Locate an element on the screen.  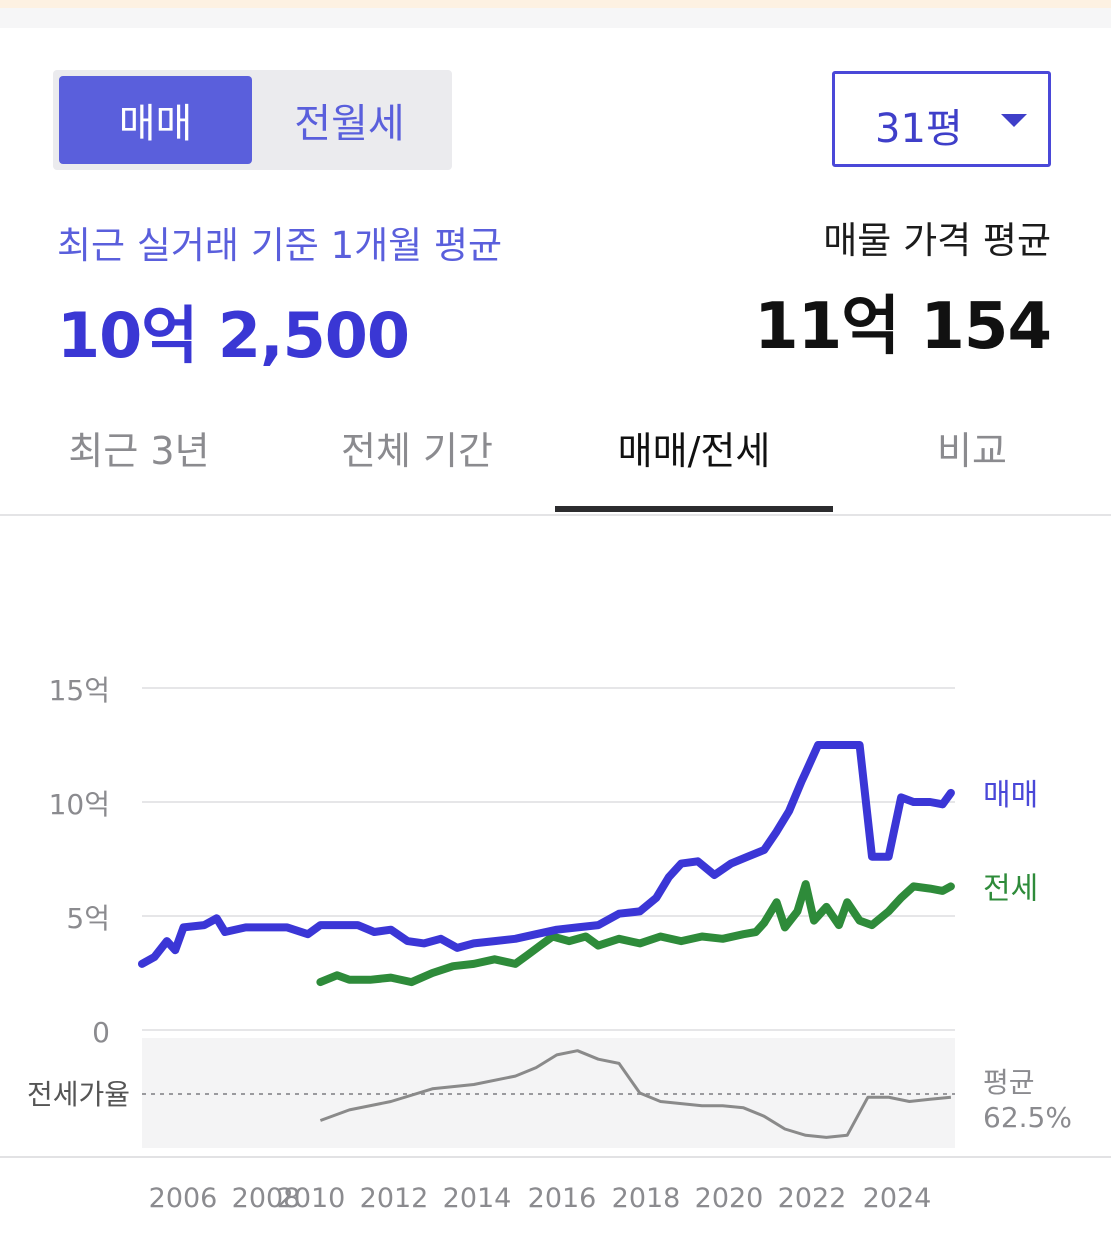
jeonse-ratio-line is located at coordinates (635, 1094).